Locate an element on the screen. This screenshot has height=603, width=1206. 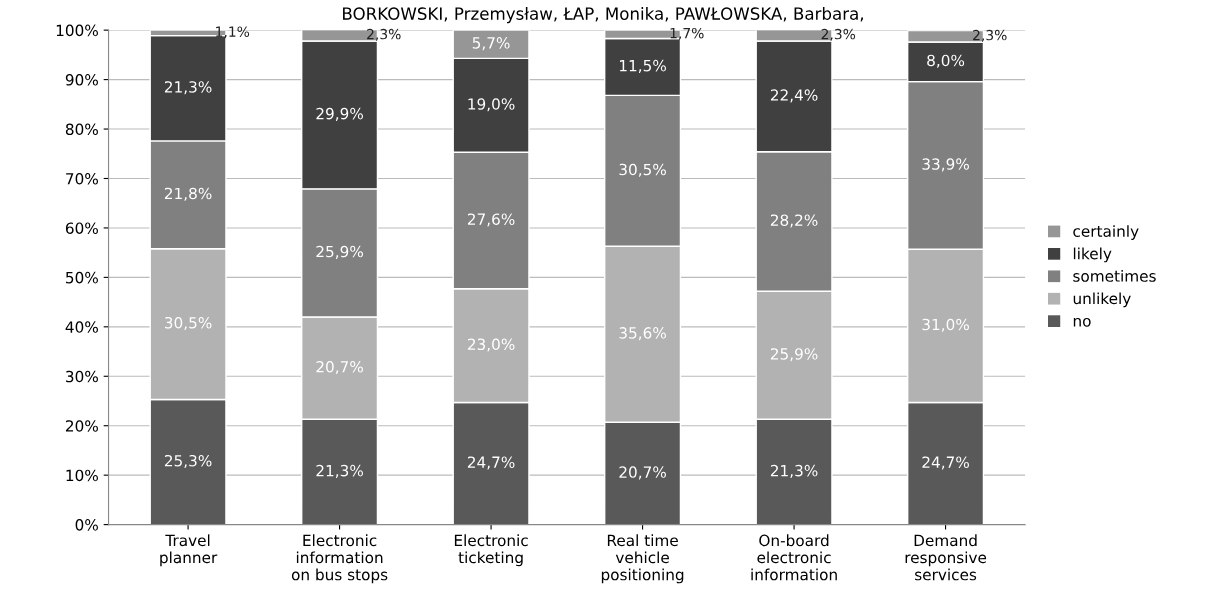
x-tick-label: Real time vehicle positioning is located at coordinates (642, 559).